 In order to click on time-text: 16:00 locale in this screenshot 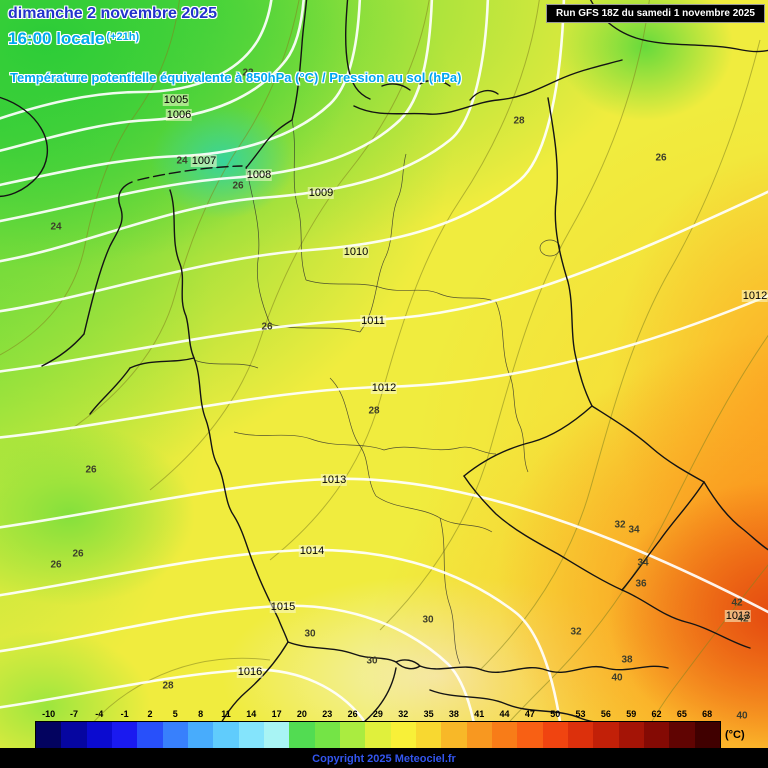, I will do `click(56, 38)`.